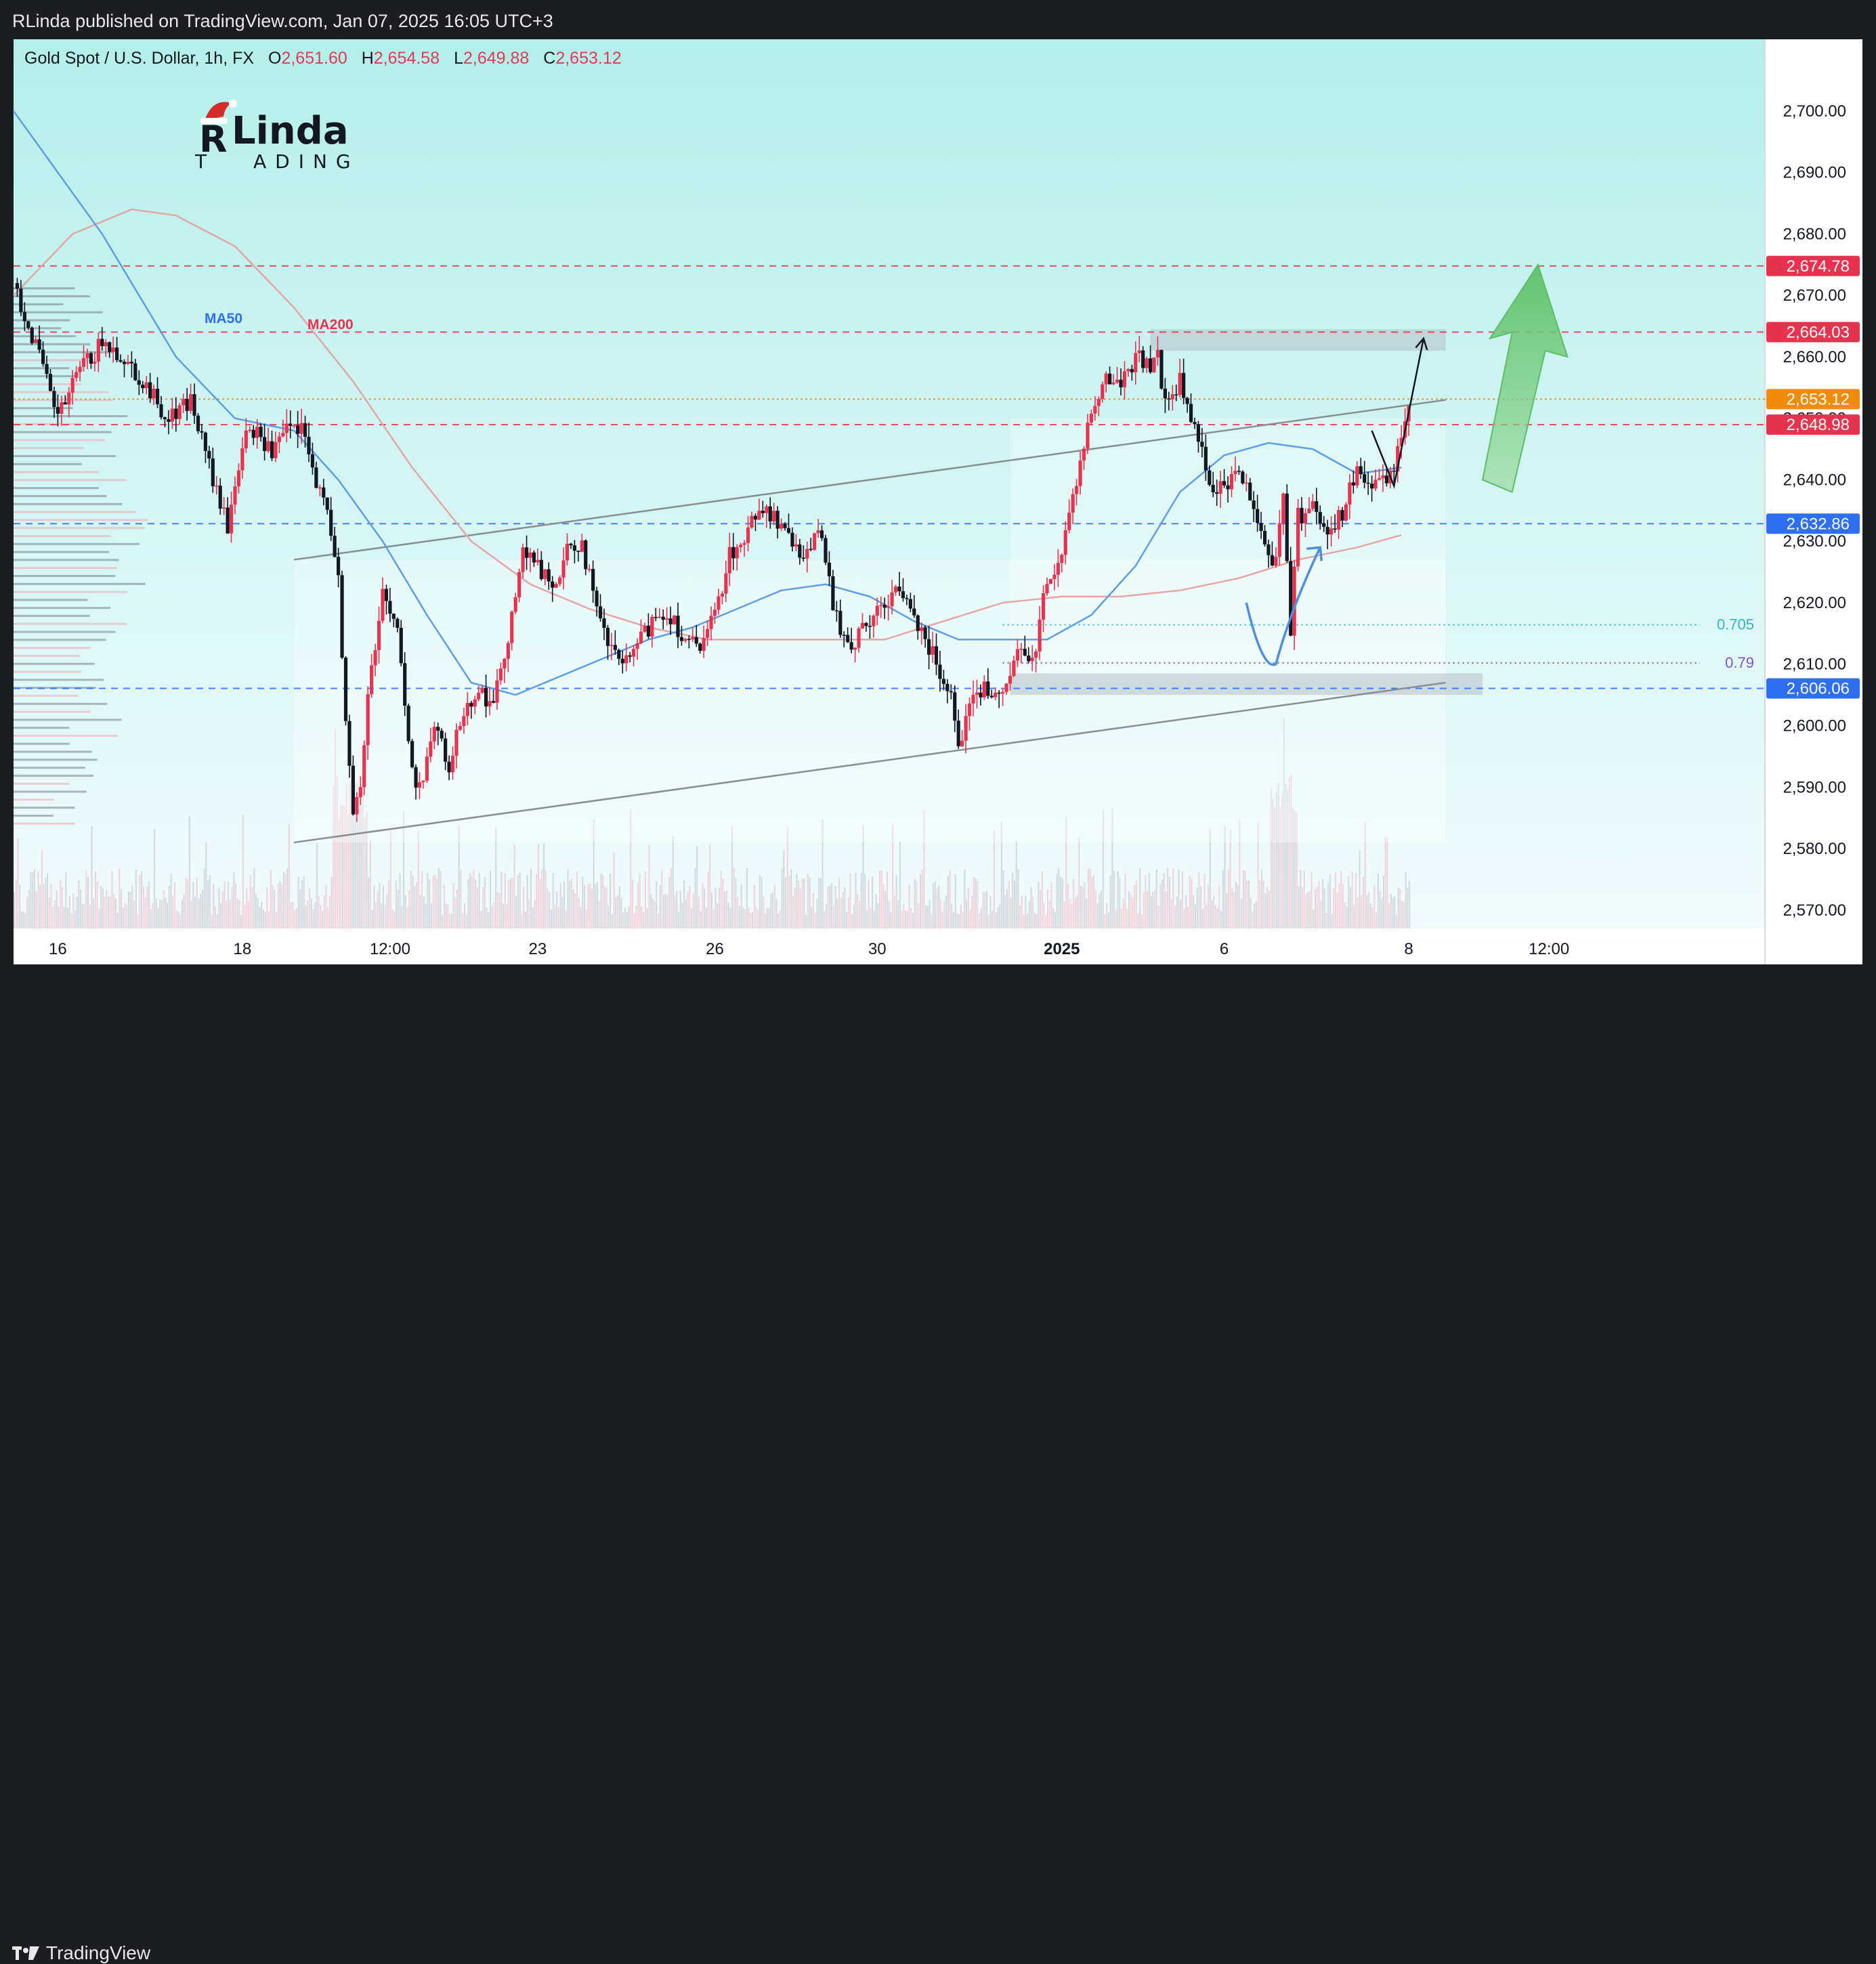  What do you see at coordinates (1813, 399) in the screenshot?
I see `price-level-badge` at bounding box center [1813, 399].